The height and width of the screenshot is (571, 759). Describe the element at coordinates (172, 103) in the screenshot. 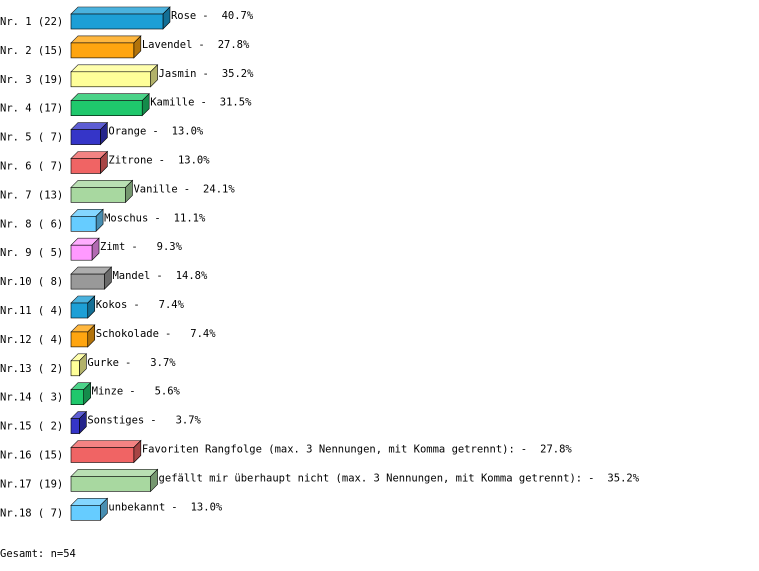

I see `category-label: Kamille` at that location.